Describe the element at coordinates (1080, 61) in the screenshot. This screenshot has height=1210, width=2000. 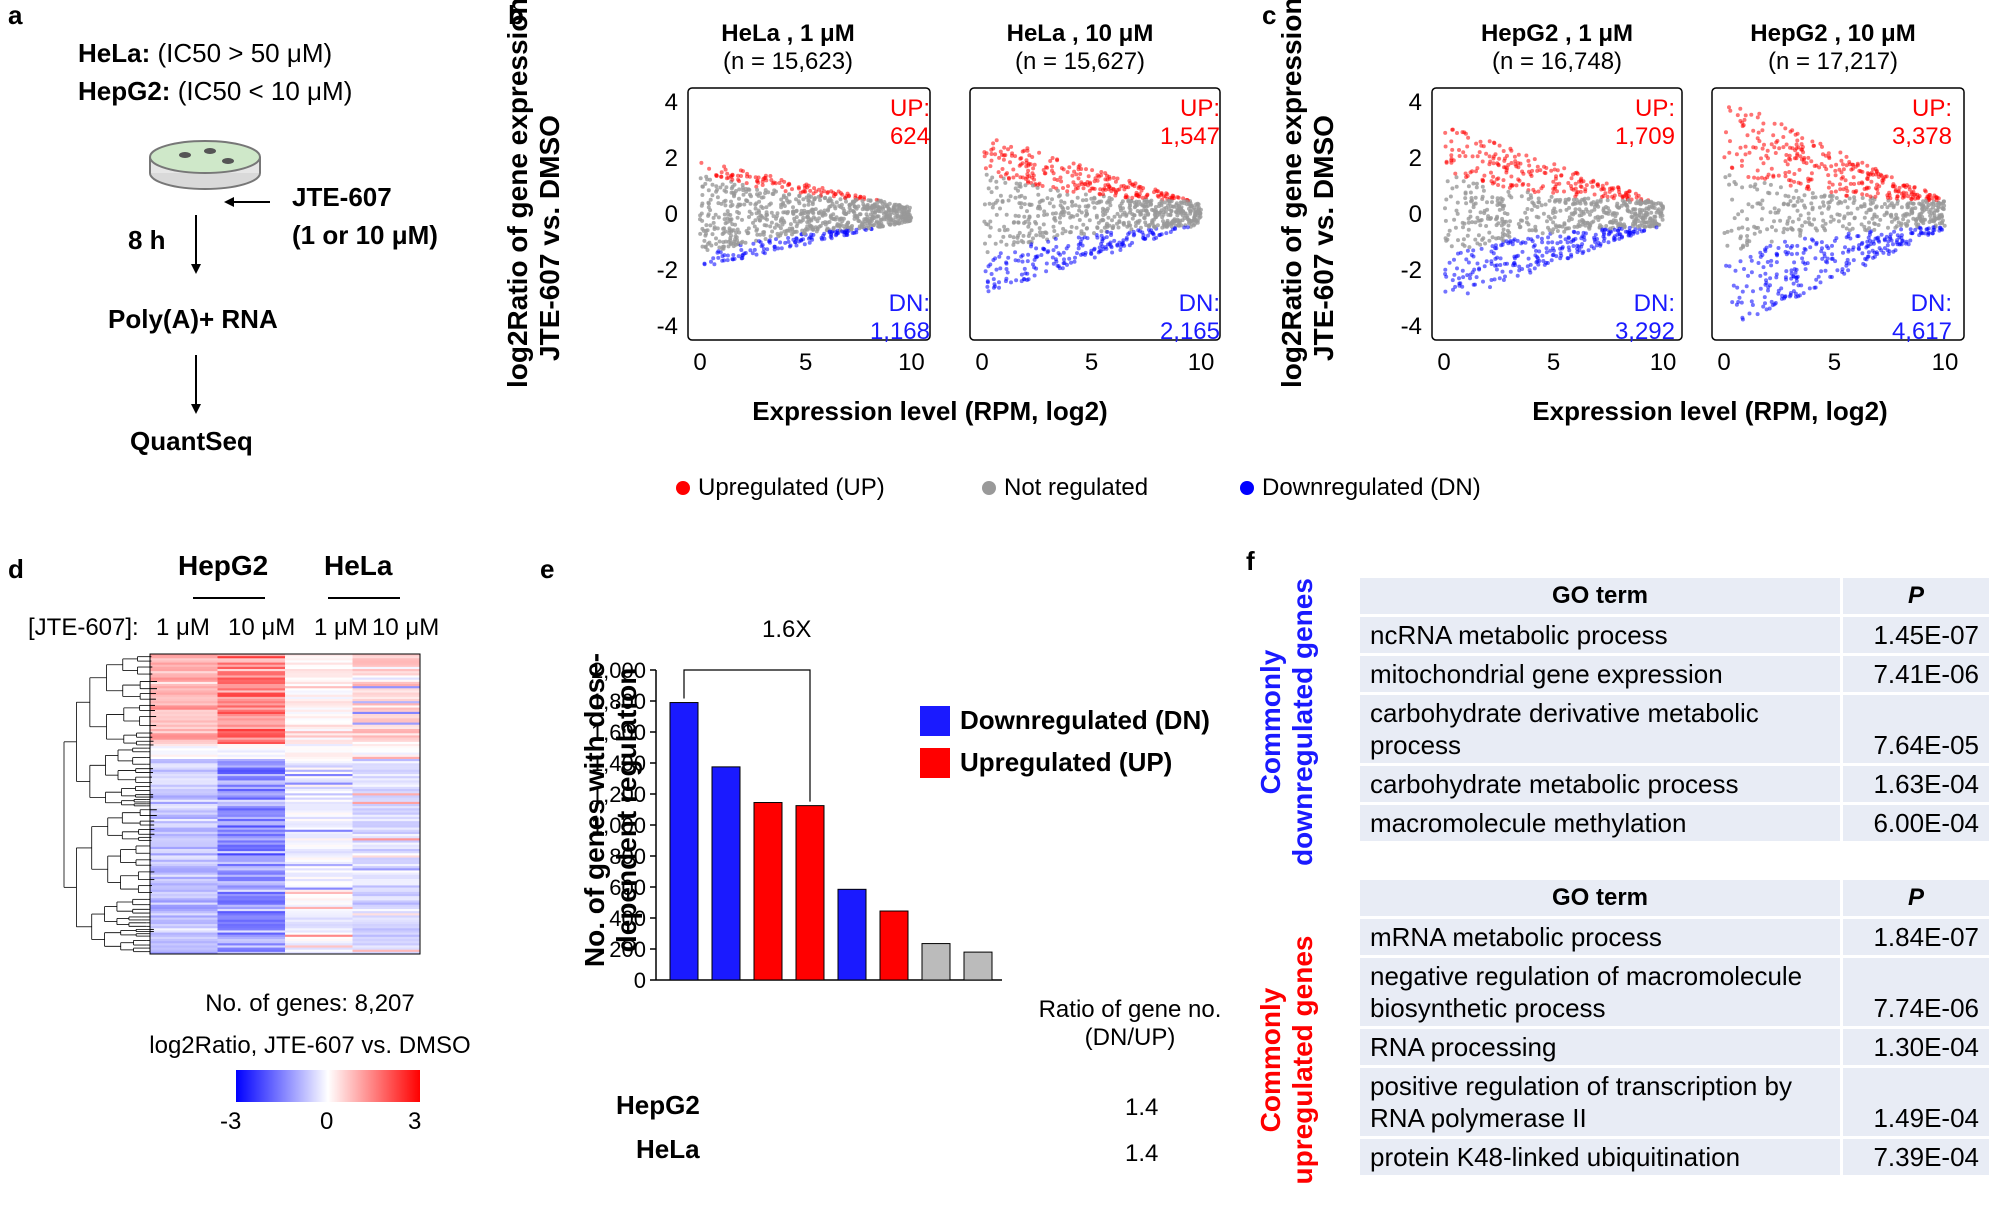
I see `ma-plot-2-n: (n = 15,627)` at that location.